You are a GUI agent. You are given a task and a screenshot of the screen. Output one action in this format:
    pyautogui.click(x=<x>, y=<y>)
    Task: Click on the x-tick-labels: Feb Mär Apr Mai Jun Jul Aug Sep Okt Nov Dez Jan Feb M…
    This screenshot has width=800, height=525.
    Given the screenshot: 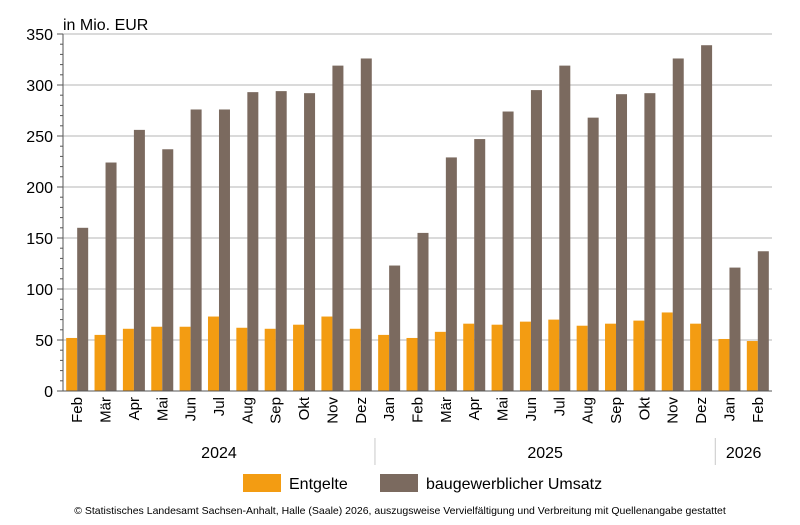 What is the action you would take?
    pyautogui.click(x=418, y=410)
    